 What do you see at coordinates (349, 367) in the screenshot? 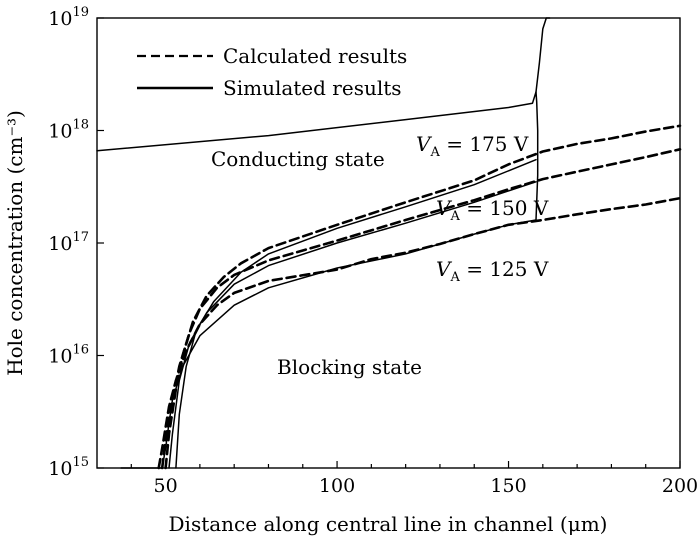
I see `annotation-blocking-state: Blocking state` at bounding box center [349, 367].